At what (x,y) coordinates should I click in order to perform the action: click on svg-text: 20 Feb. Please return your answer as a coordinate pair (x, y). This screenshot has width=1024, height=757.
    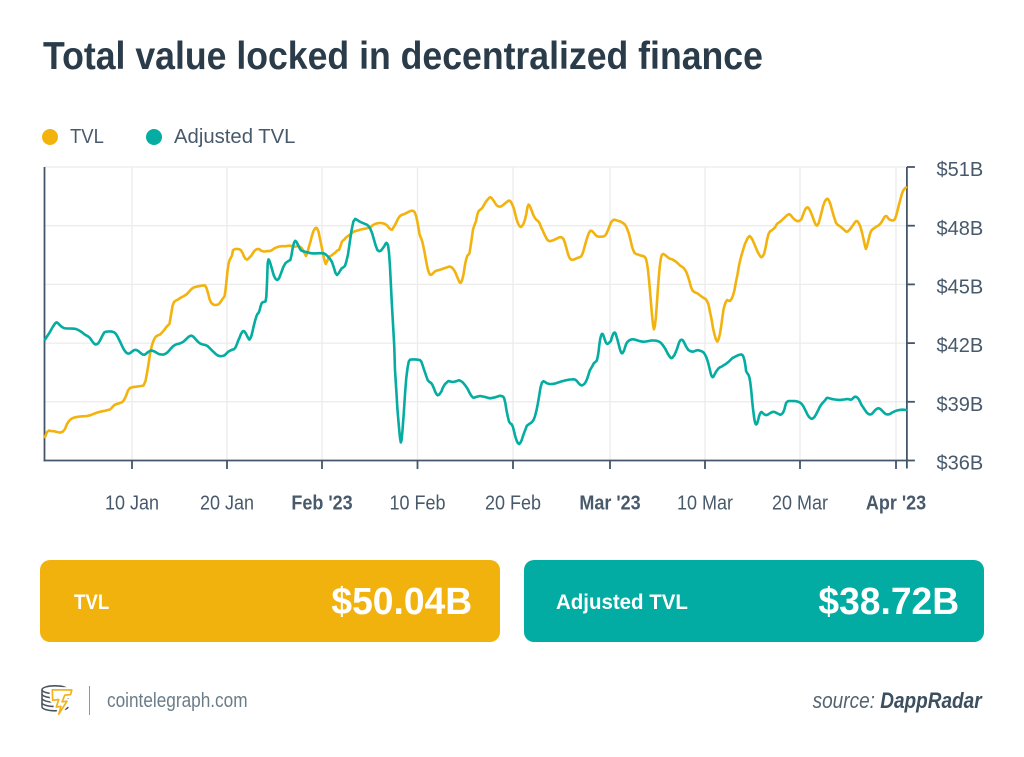
    Looking at the image, I should click on (513, 504).